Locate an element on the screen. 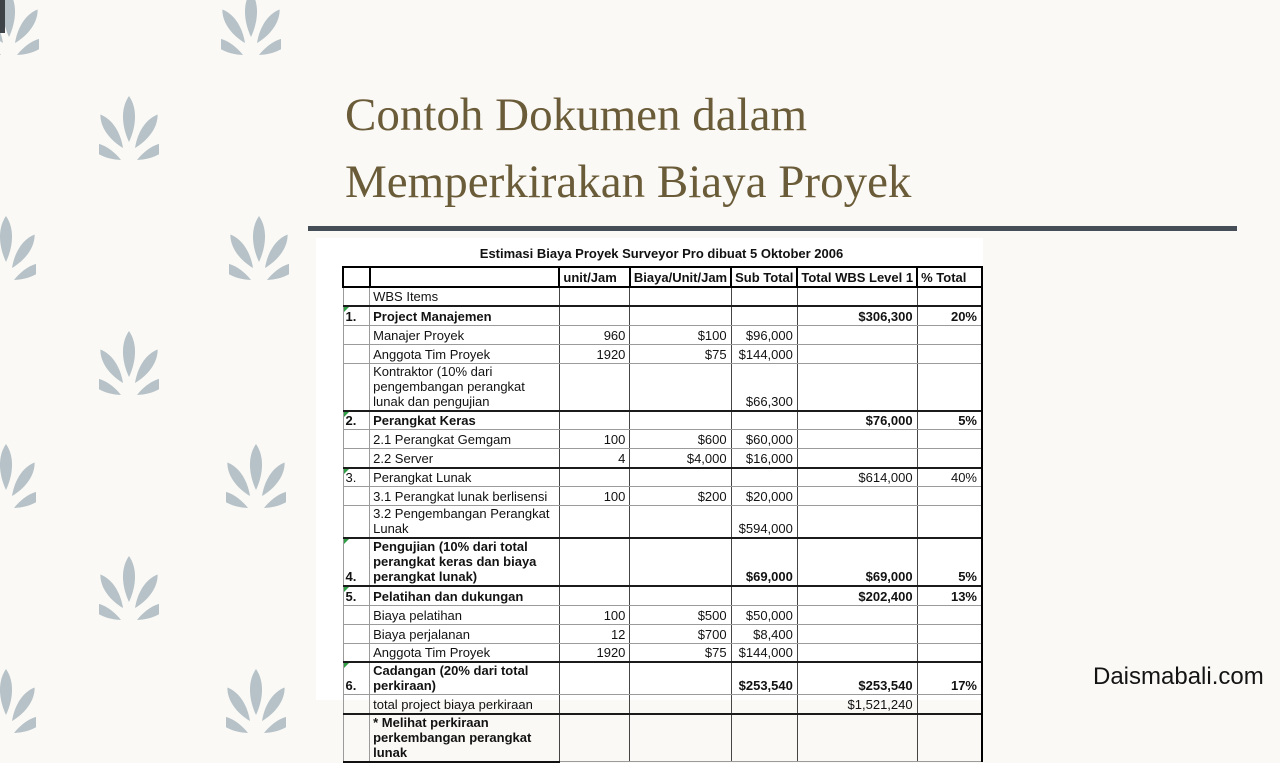 The image size is (1280, 763). slide-title-line2: Memperkirakan Biaya Proyek is located at coordinates (628, 182).